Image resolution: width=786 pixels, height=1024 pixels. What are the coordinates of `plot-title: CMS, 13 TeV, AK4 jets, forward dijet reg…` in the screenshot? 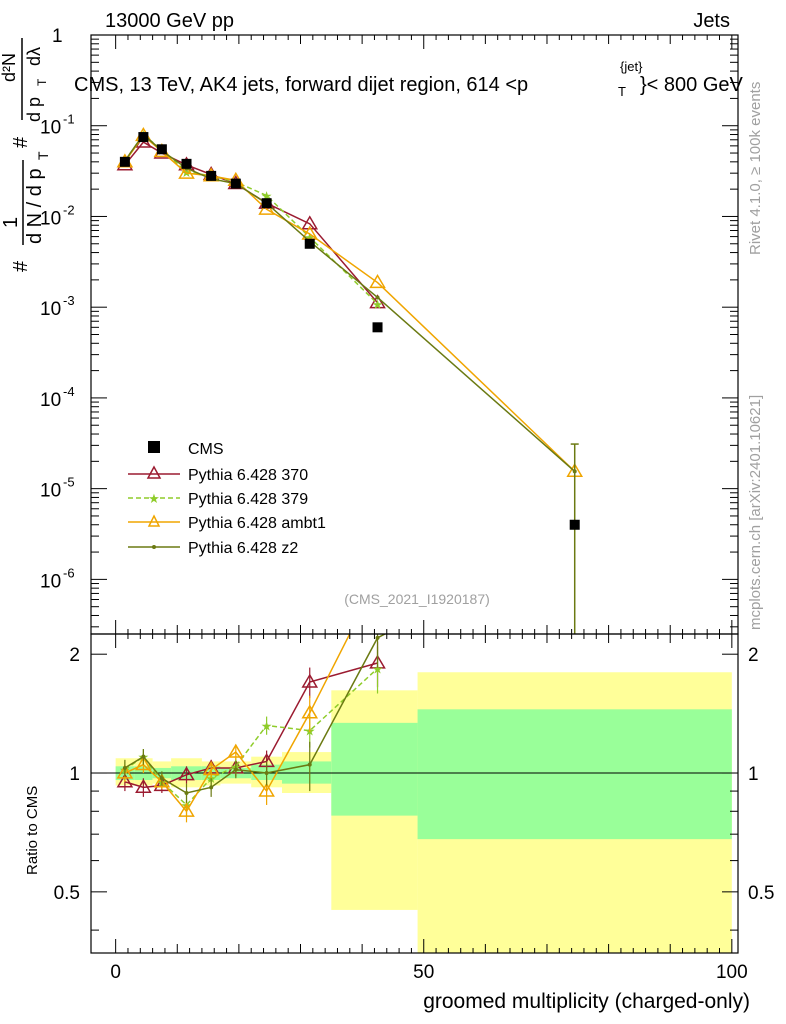 It's located at (409, 79).